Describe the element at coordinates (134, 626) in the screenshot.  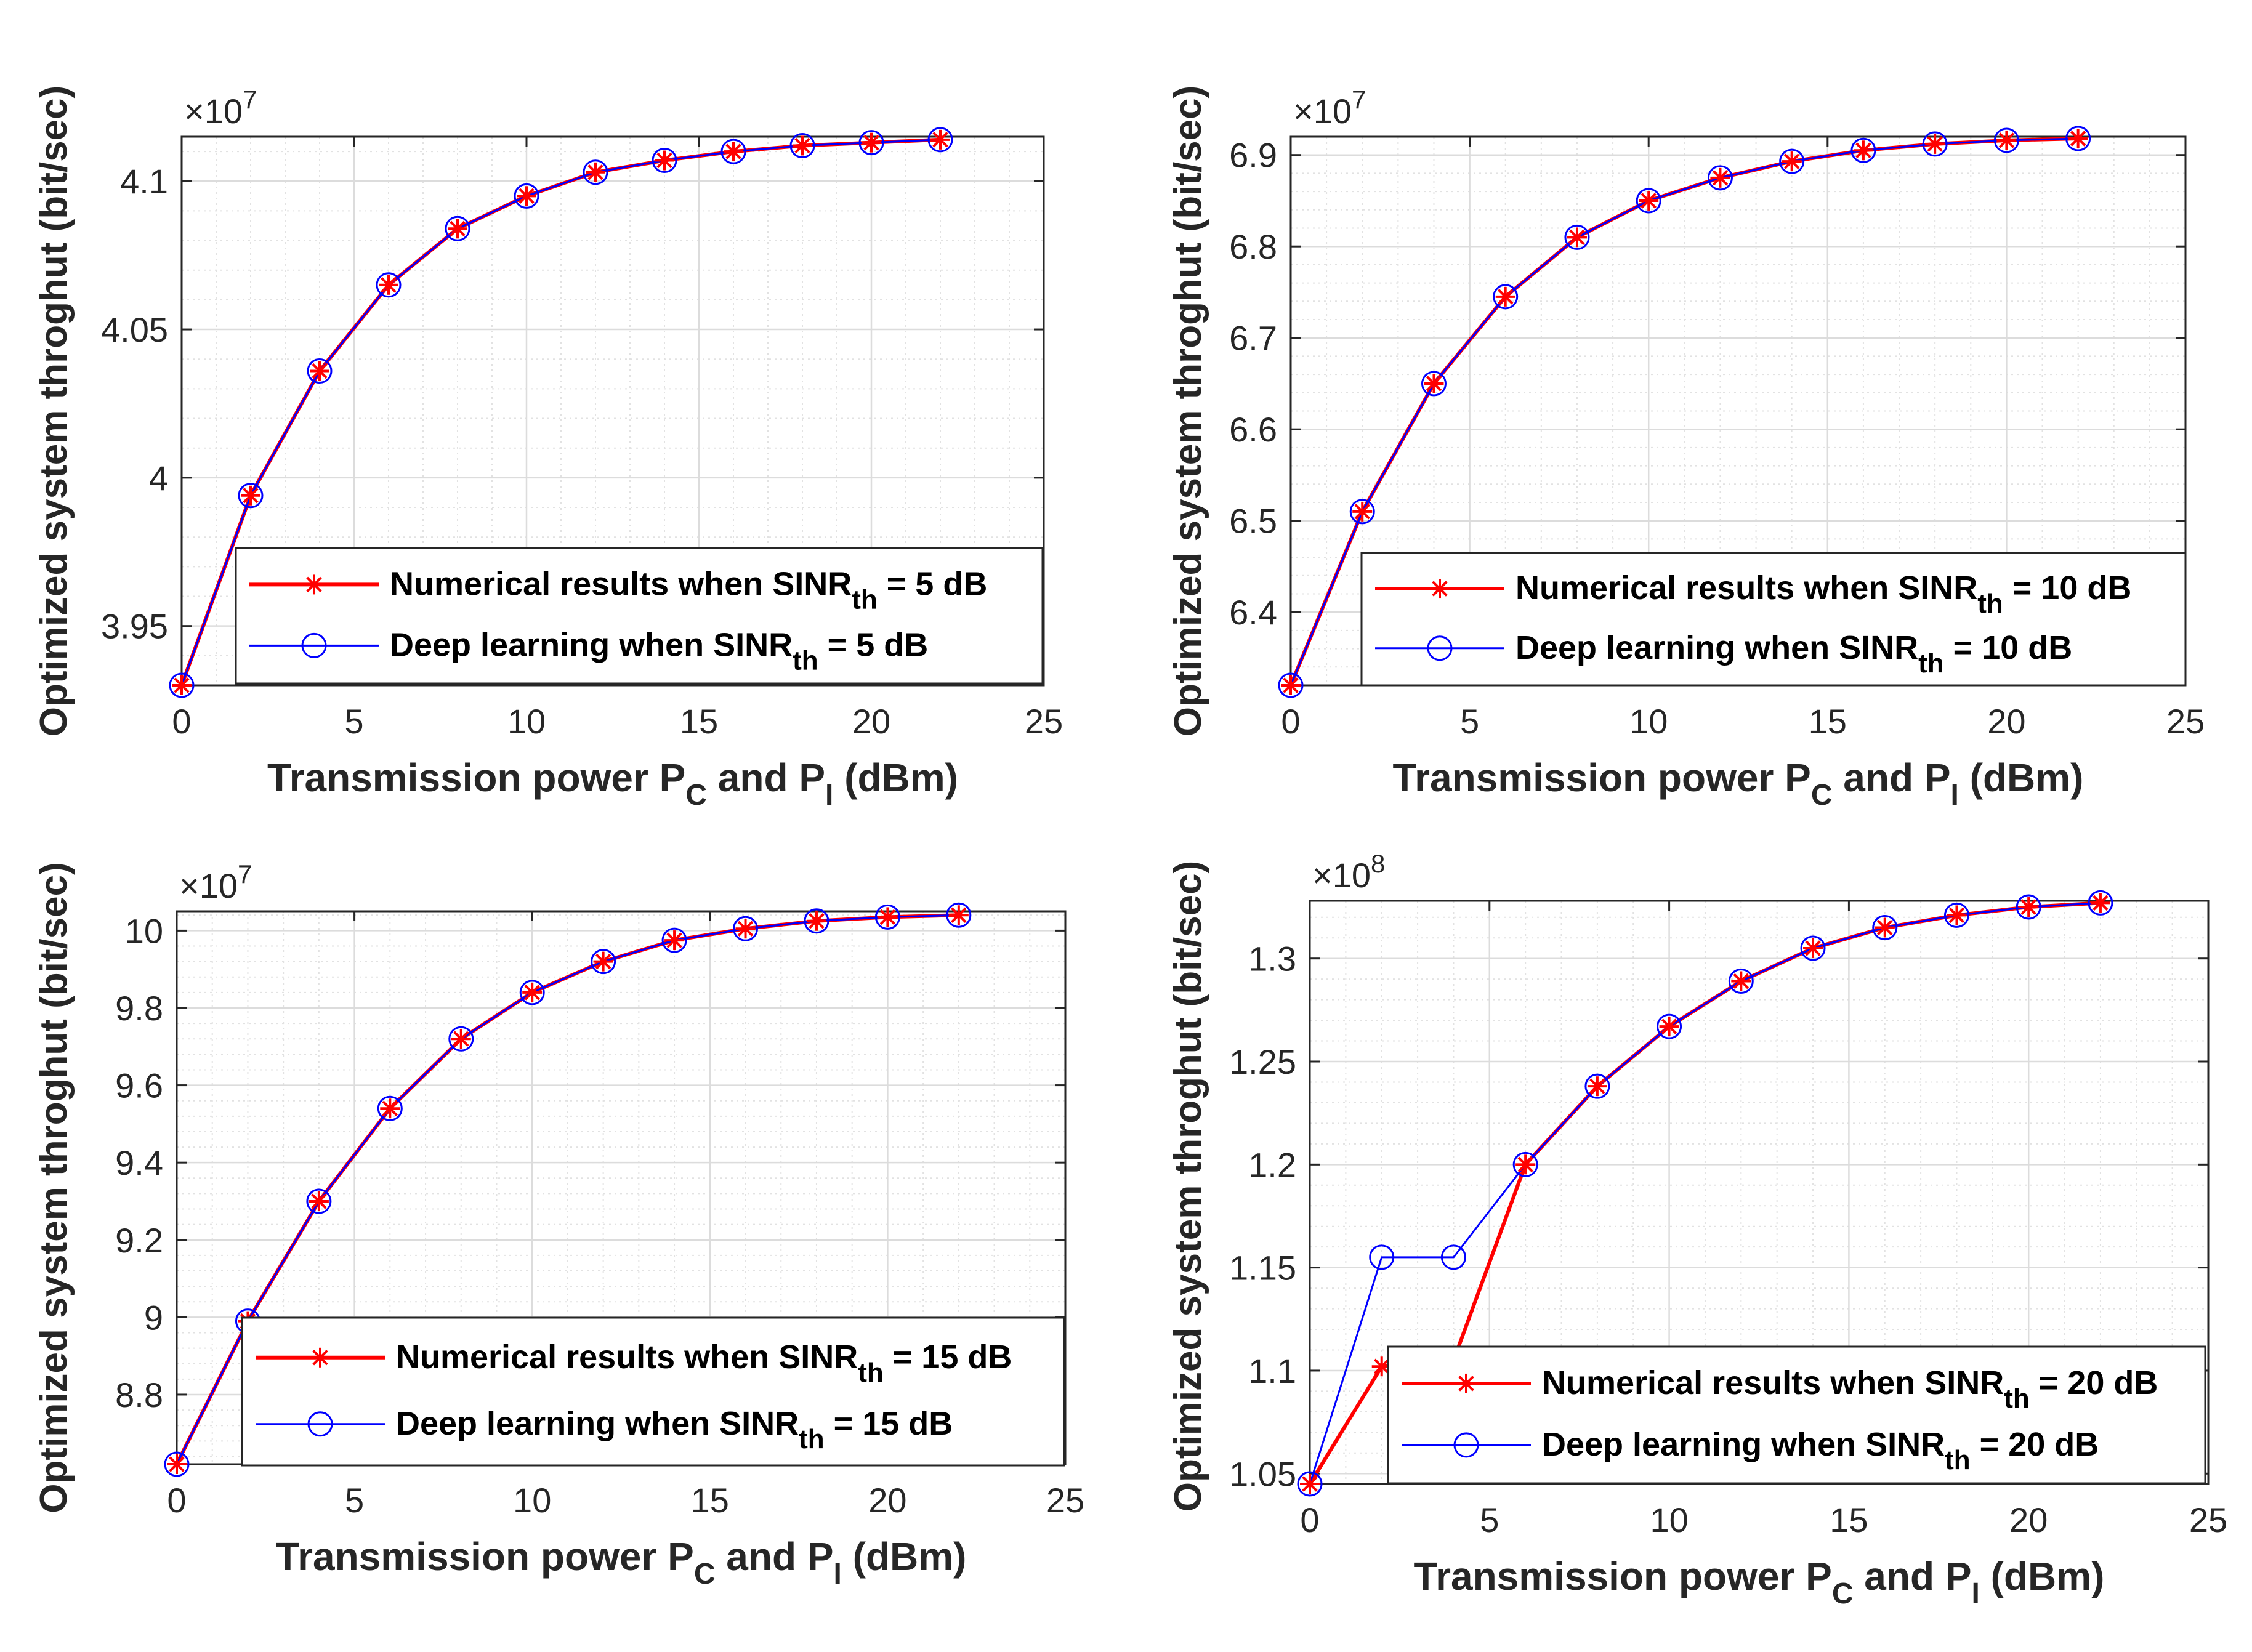
I see `y-tick-label: 3.95` at that location.